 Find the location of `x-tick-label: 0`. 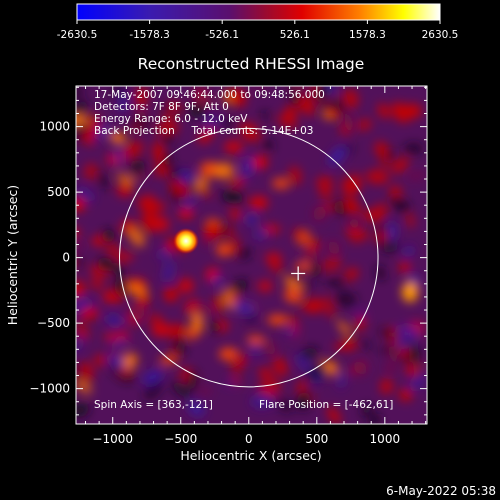

x-tick-label: 0 is located at coordinates (249, 439).